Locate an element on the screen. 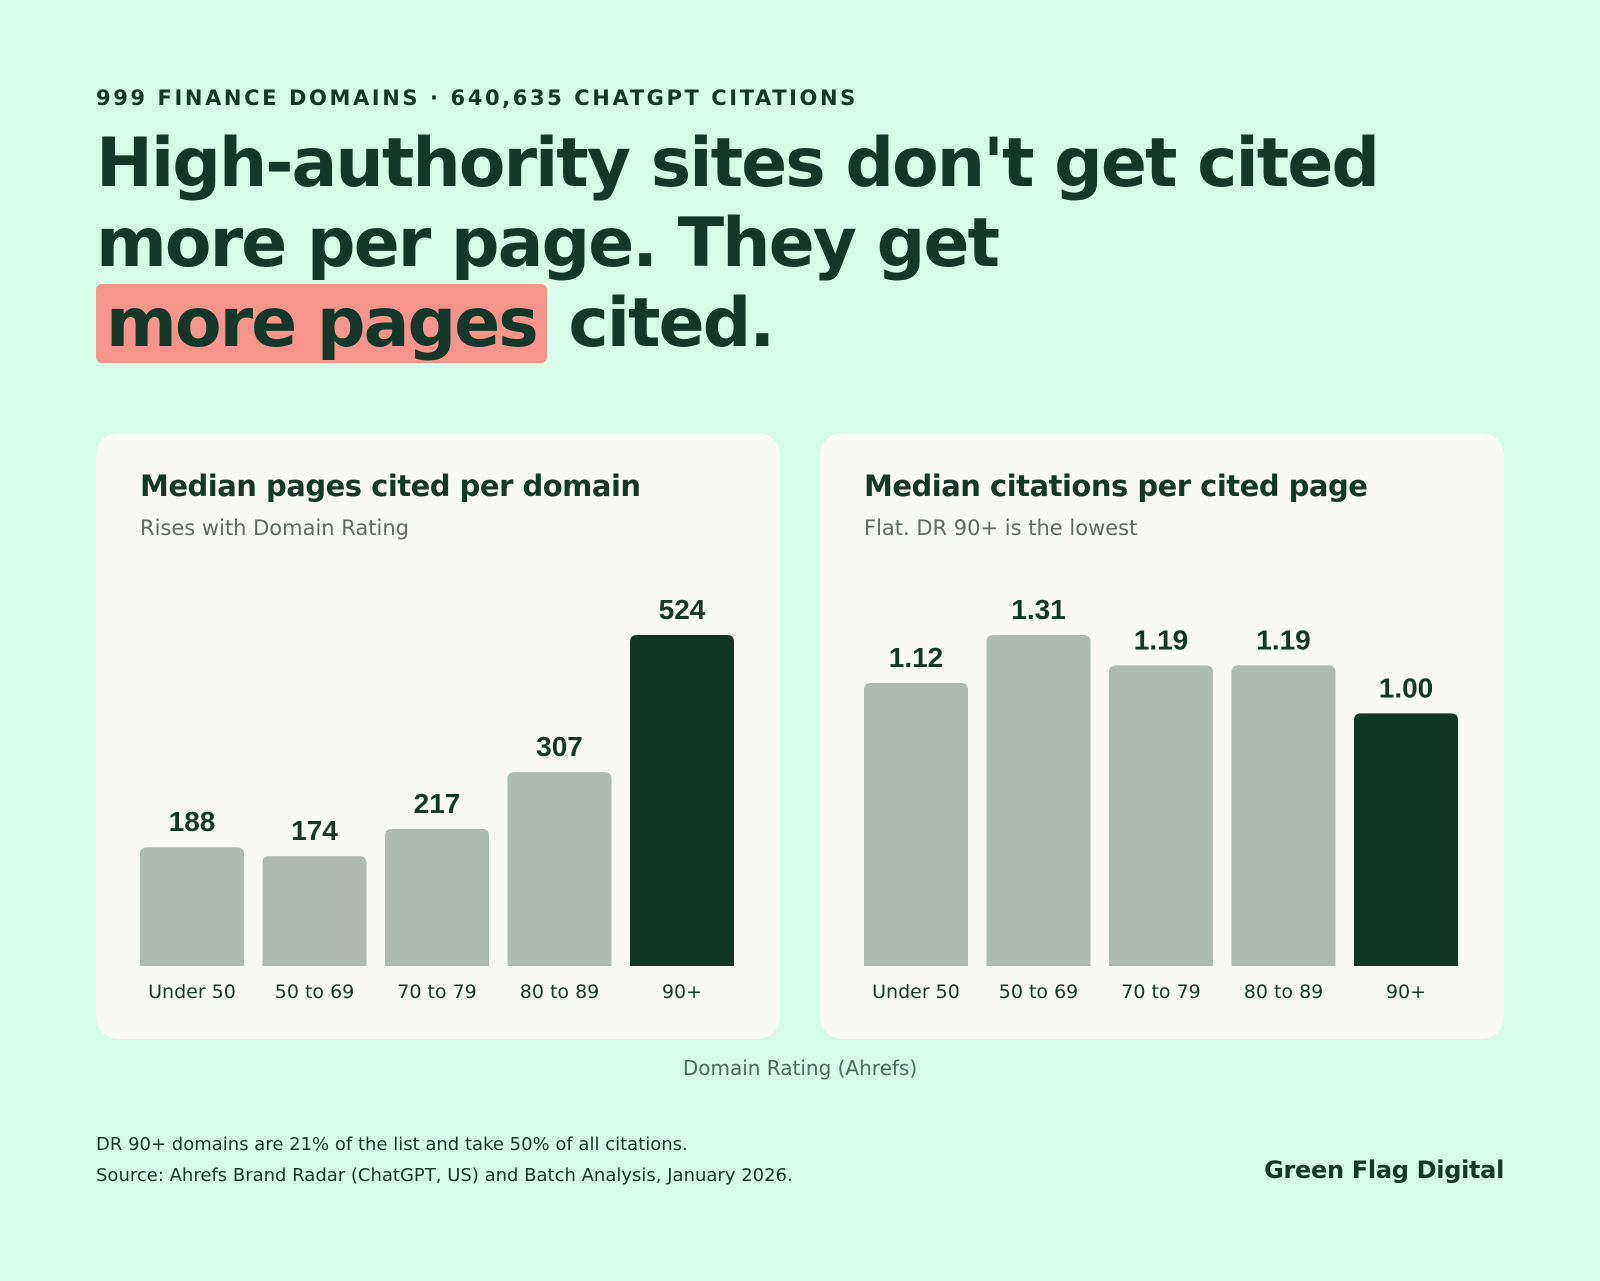  chart-title: Median pages cited per domain is located at coordinates (390, 486).